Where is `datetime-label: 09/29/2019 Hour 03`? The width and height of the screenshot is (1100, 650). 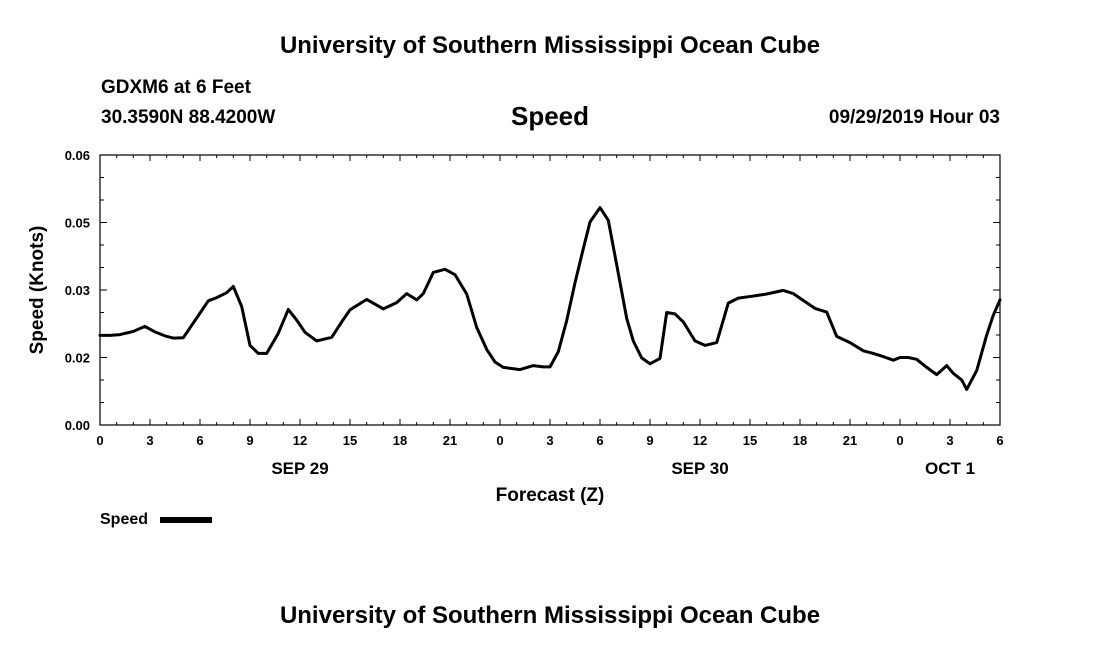 datetime-label: 09/29/2019 Hour 03 is located at coordinates (914, 117).